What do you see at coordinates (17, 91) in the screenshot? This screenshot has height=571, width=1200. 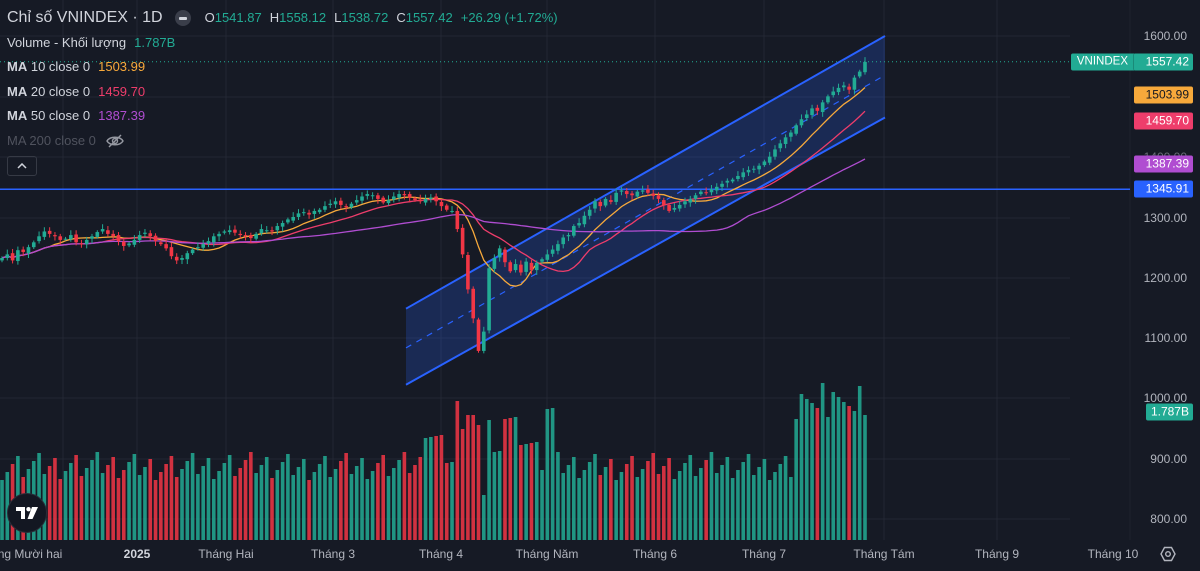 I see `ma20-prefix: MA` at bounding box center [17, 91].